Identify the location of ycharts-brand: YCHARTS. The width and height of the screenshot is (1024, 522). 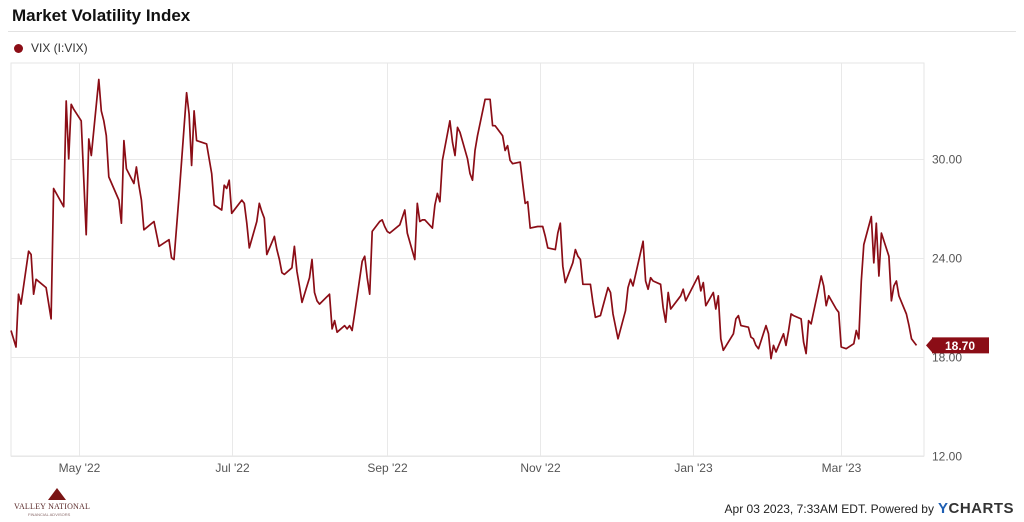
(976, 508).